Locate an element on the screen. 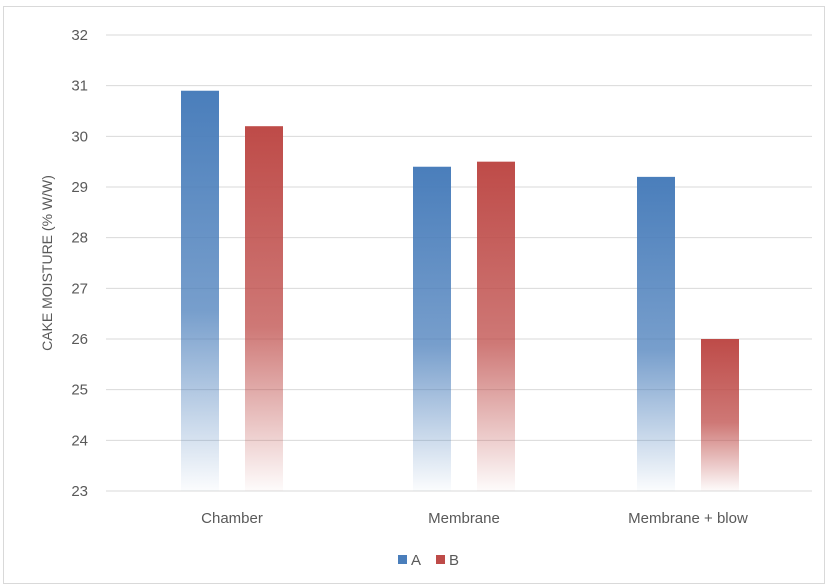 This screenshot has width=830, height=587. y-axis-ticks: 23 24 25 26 27 28 29 30 31 32 is located at coordinates (79, 263).